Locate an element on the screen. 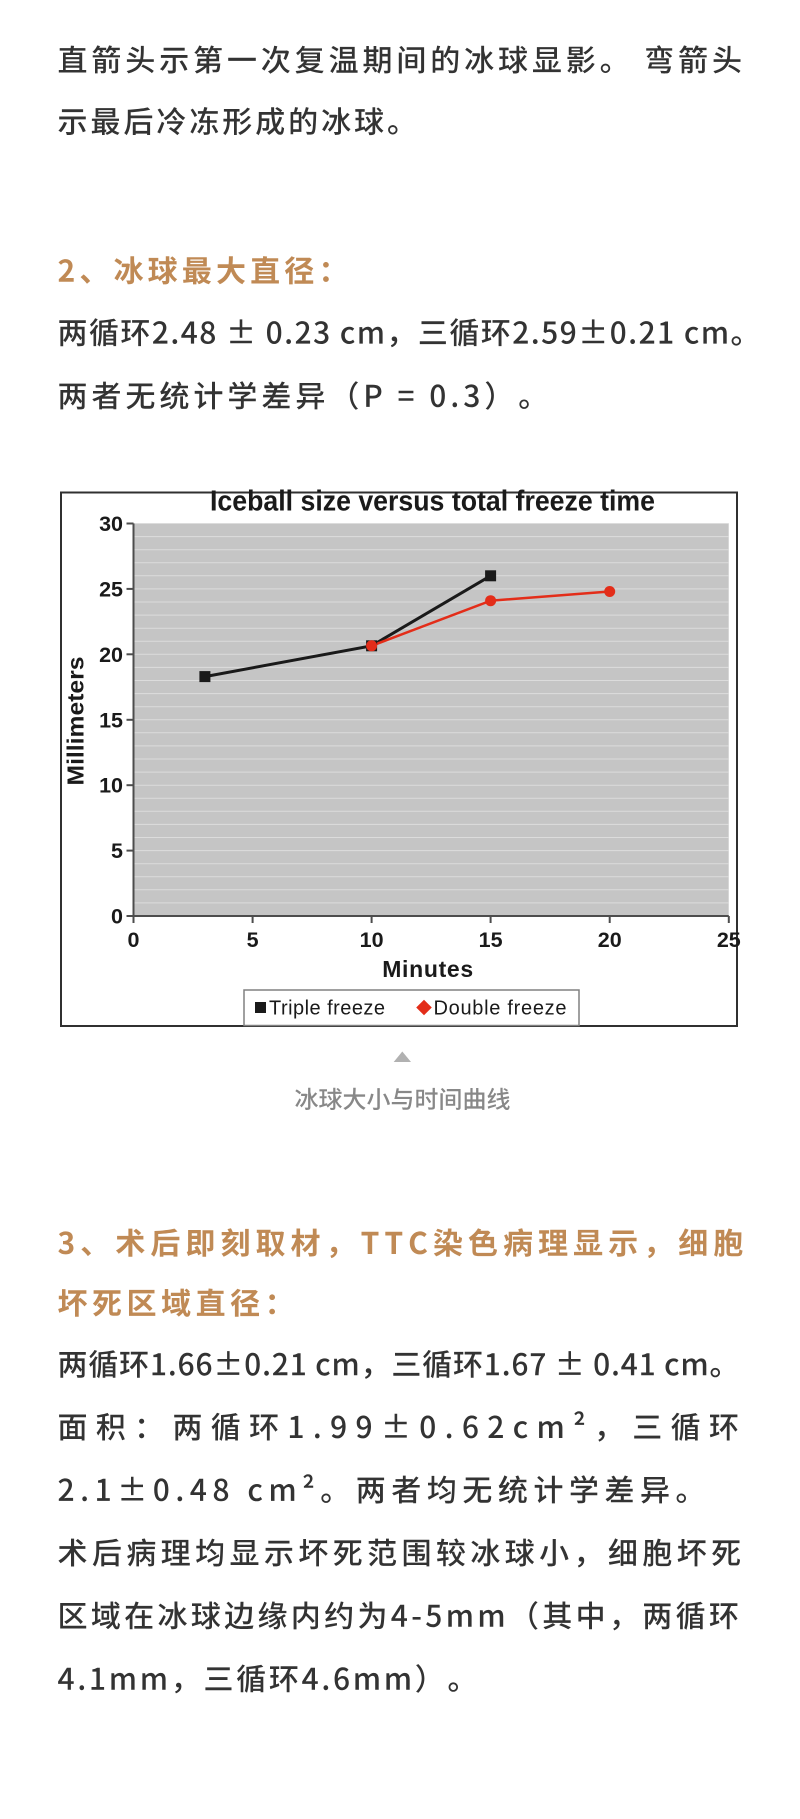 Image resolution: width=800 pixels, height=1819 pixels. svg-text: Double freeze is located at coordinates (500, 1009).